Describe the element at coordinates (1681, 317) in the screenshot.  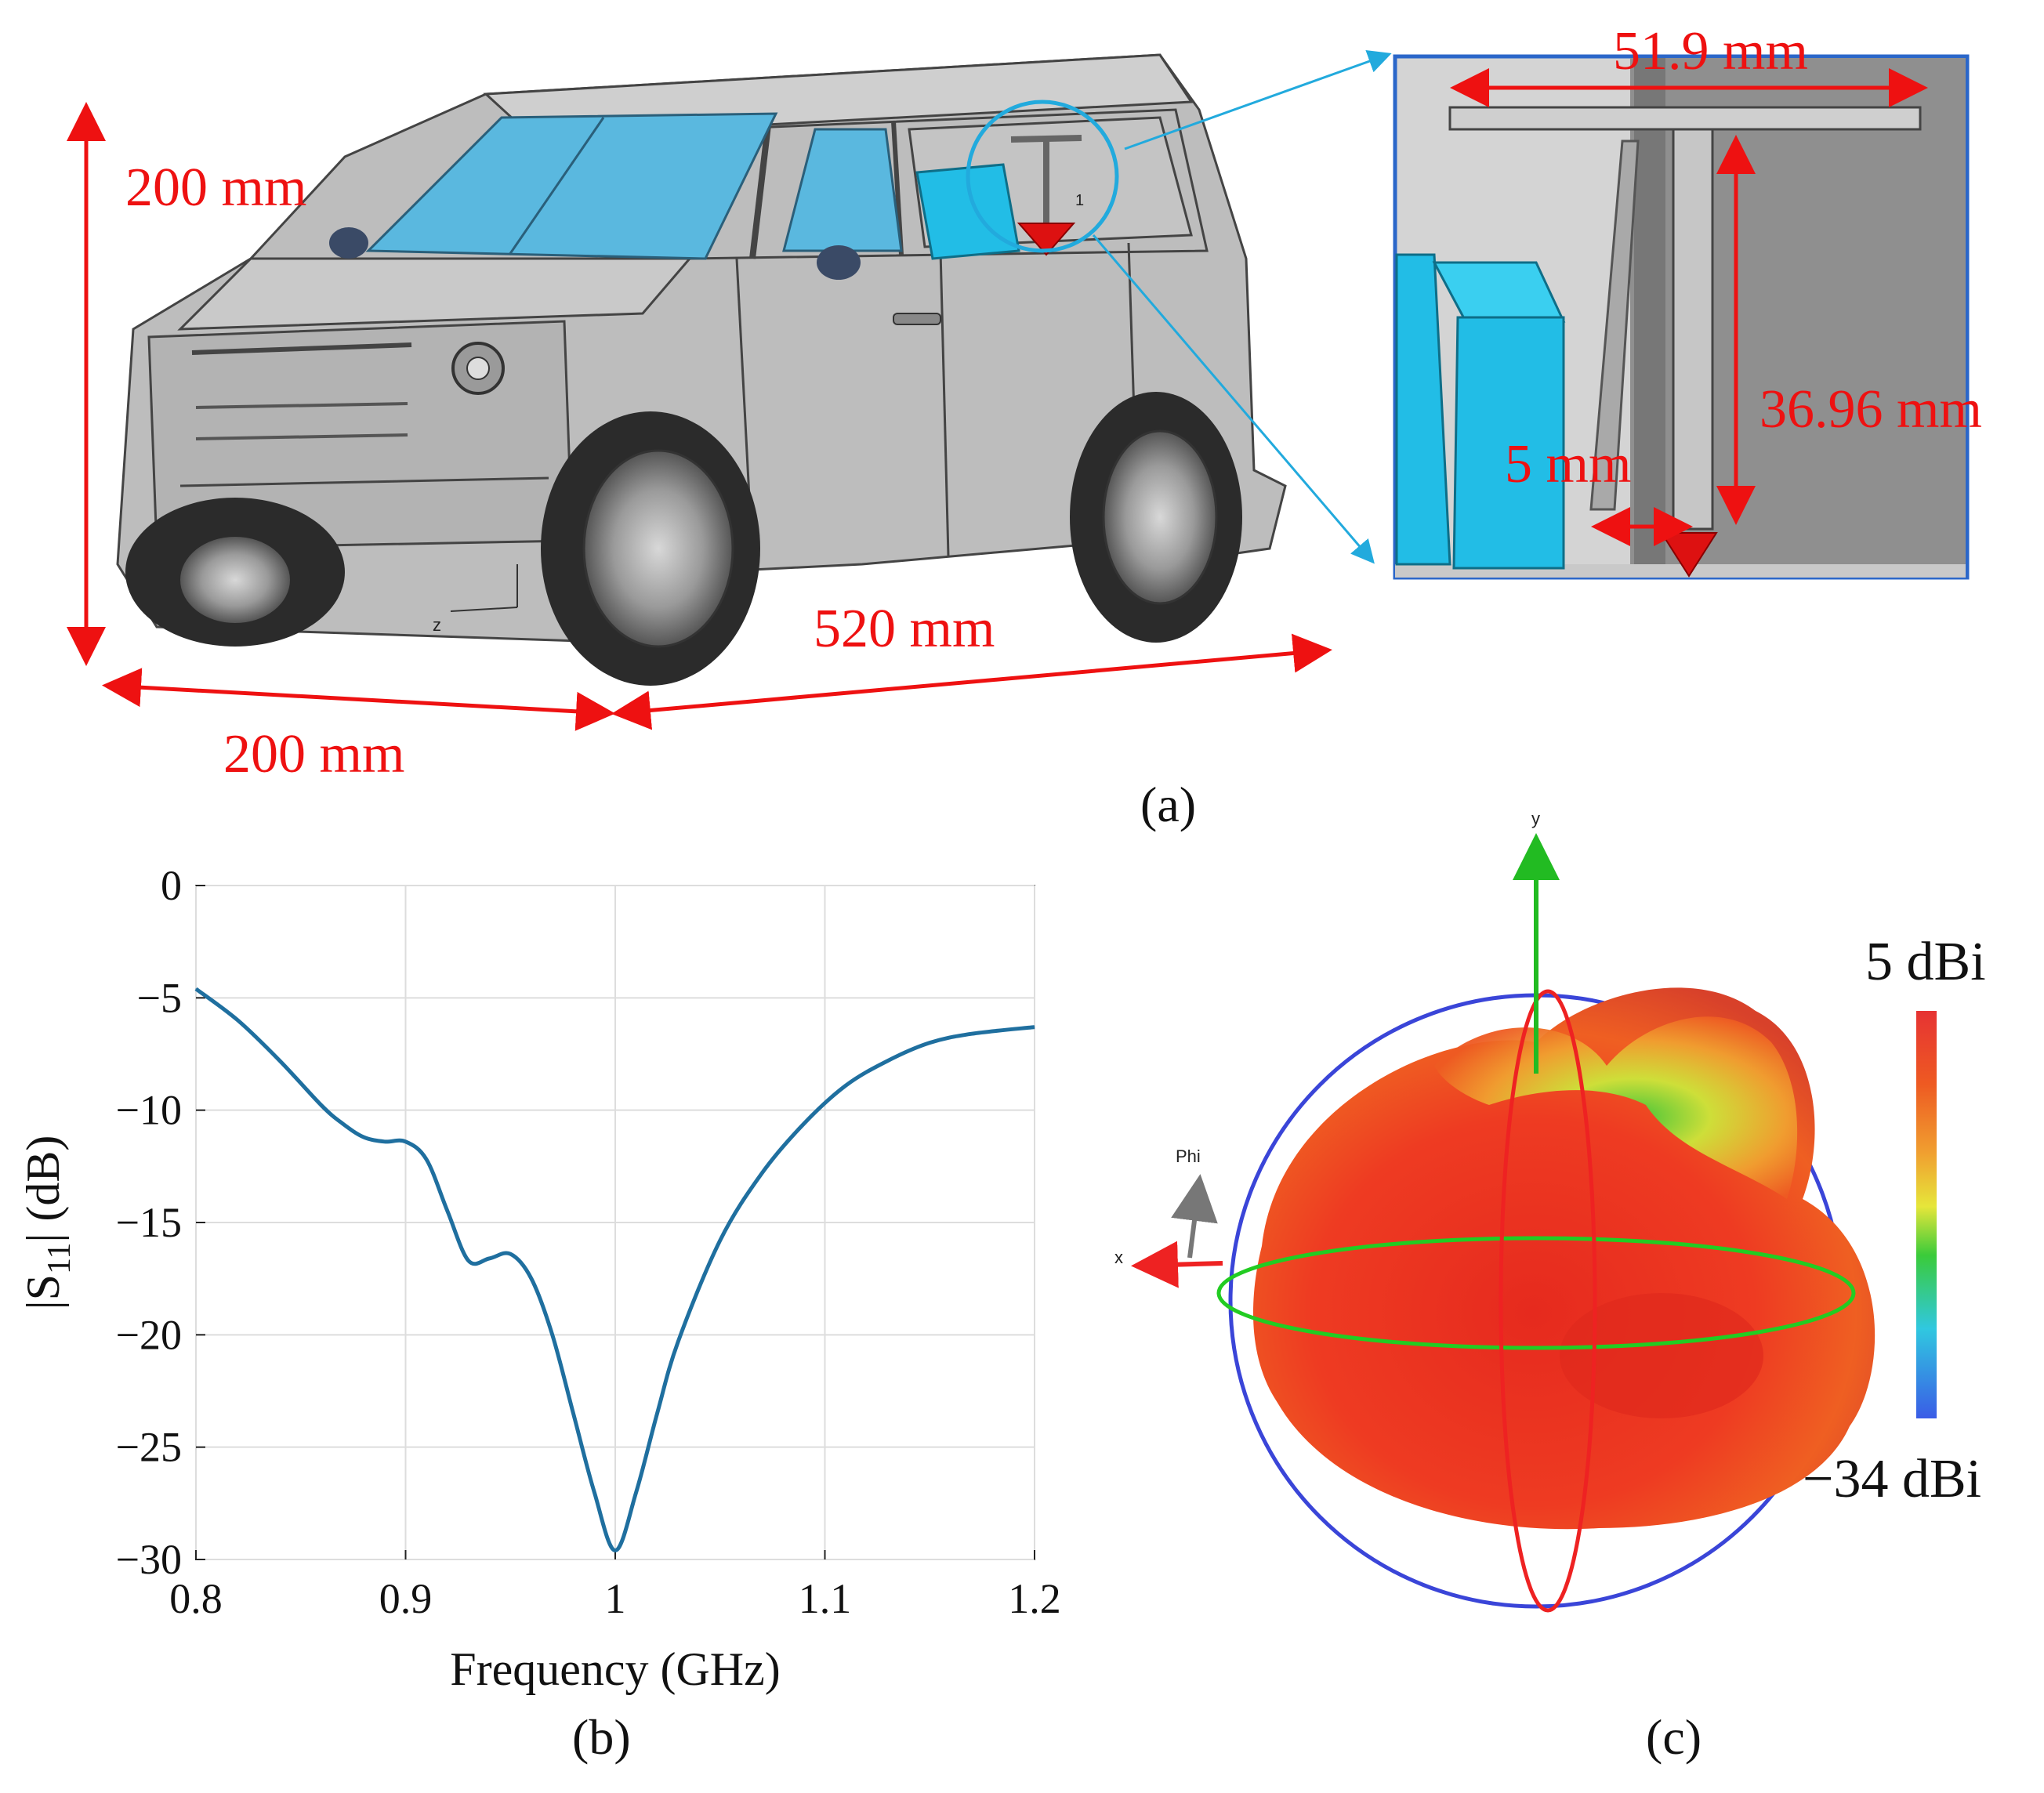
I see `antenna-zoom-inset` at that location.